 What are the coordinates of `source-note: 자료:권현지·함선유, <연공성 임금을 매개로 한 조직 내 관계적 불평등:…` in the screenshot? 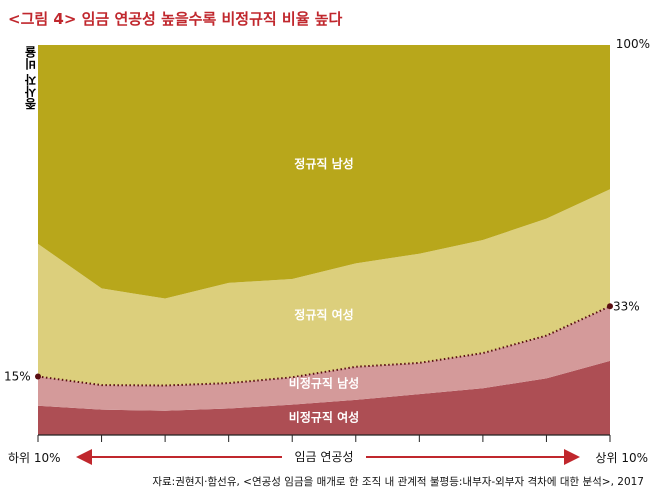 It's located at (398, 482).